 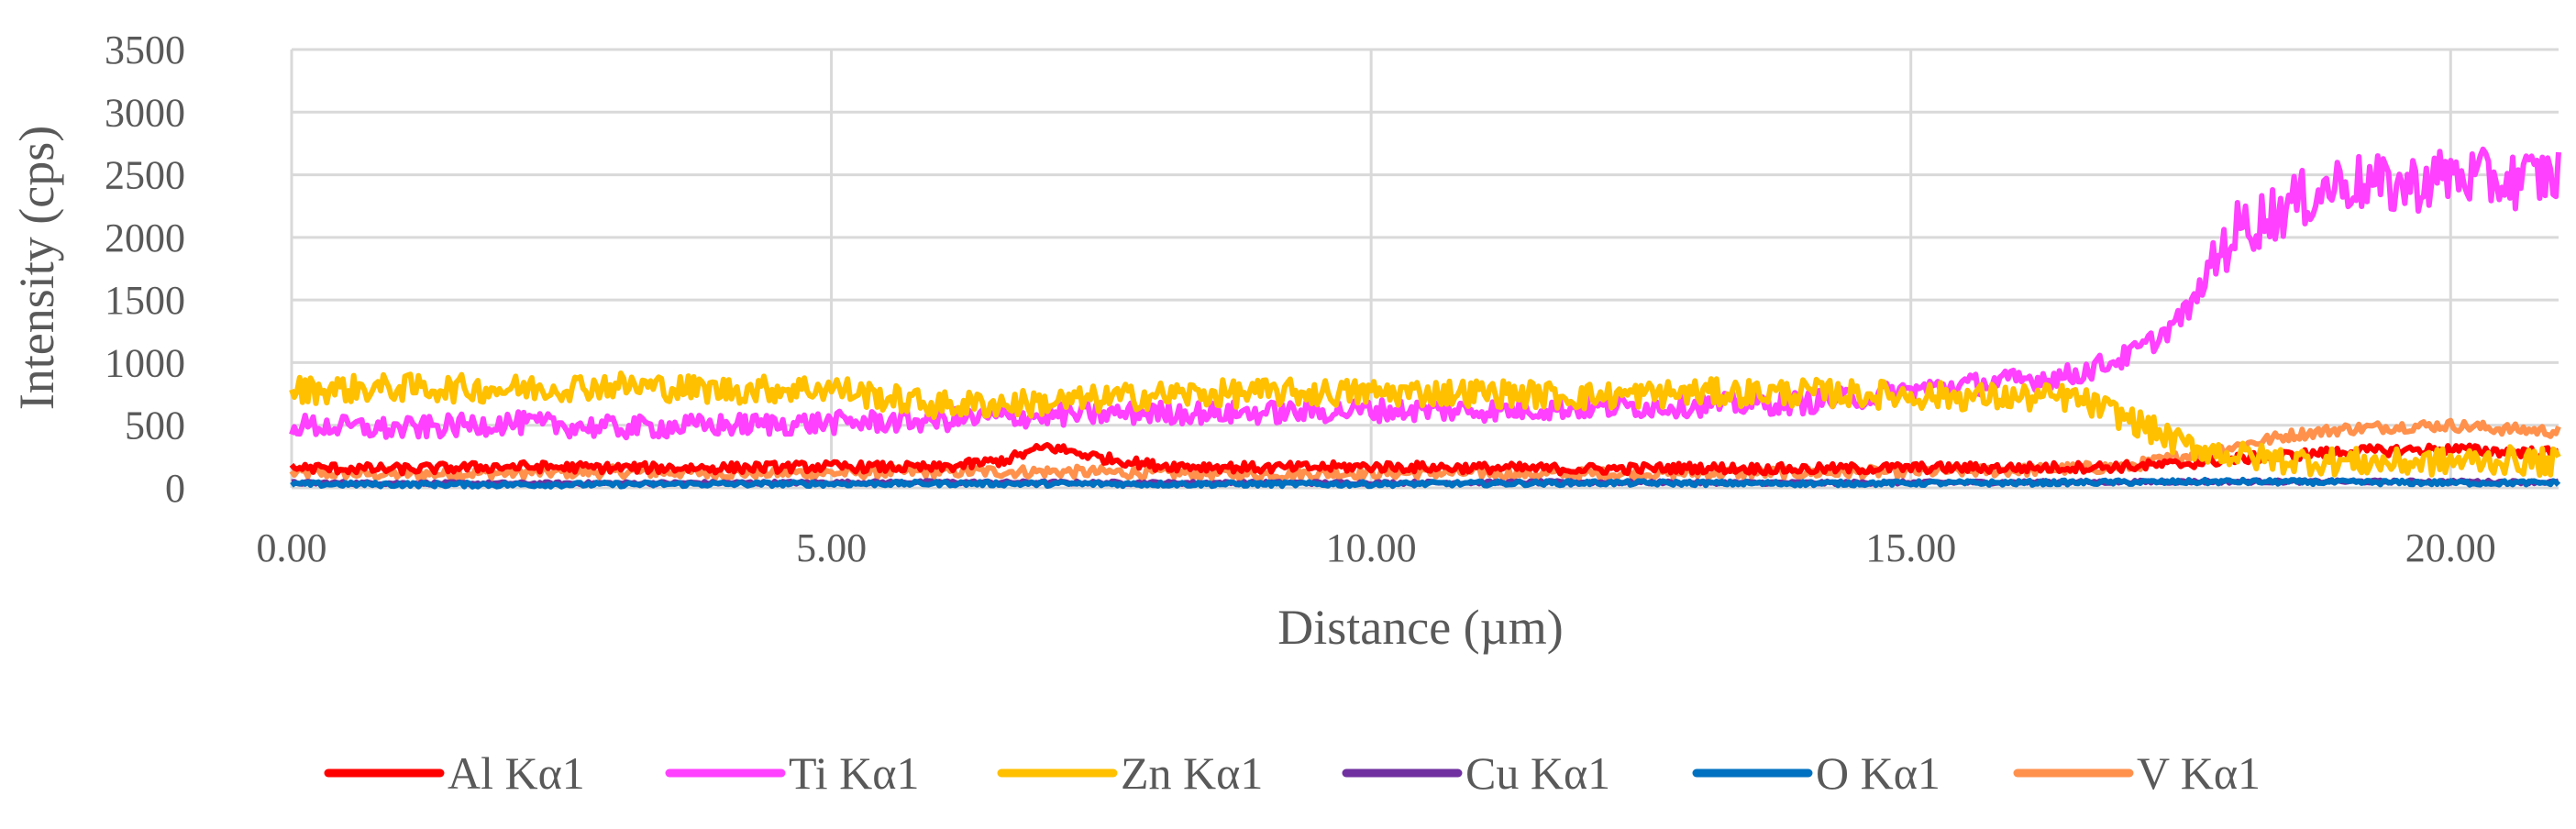 What do you see at coordinates (145, 362) in the screenshot?
I see `y-tick-label: 1000` at bounding box center [145, 362].